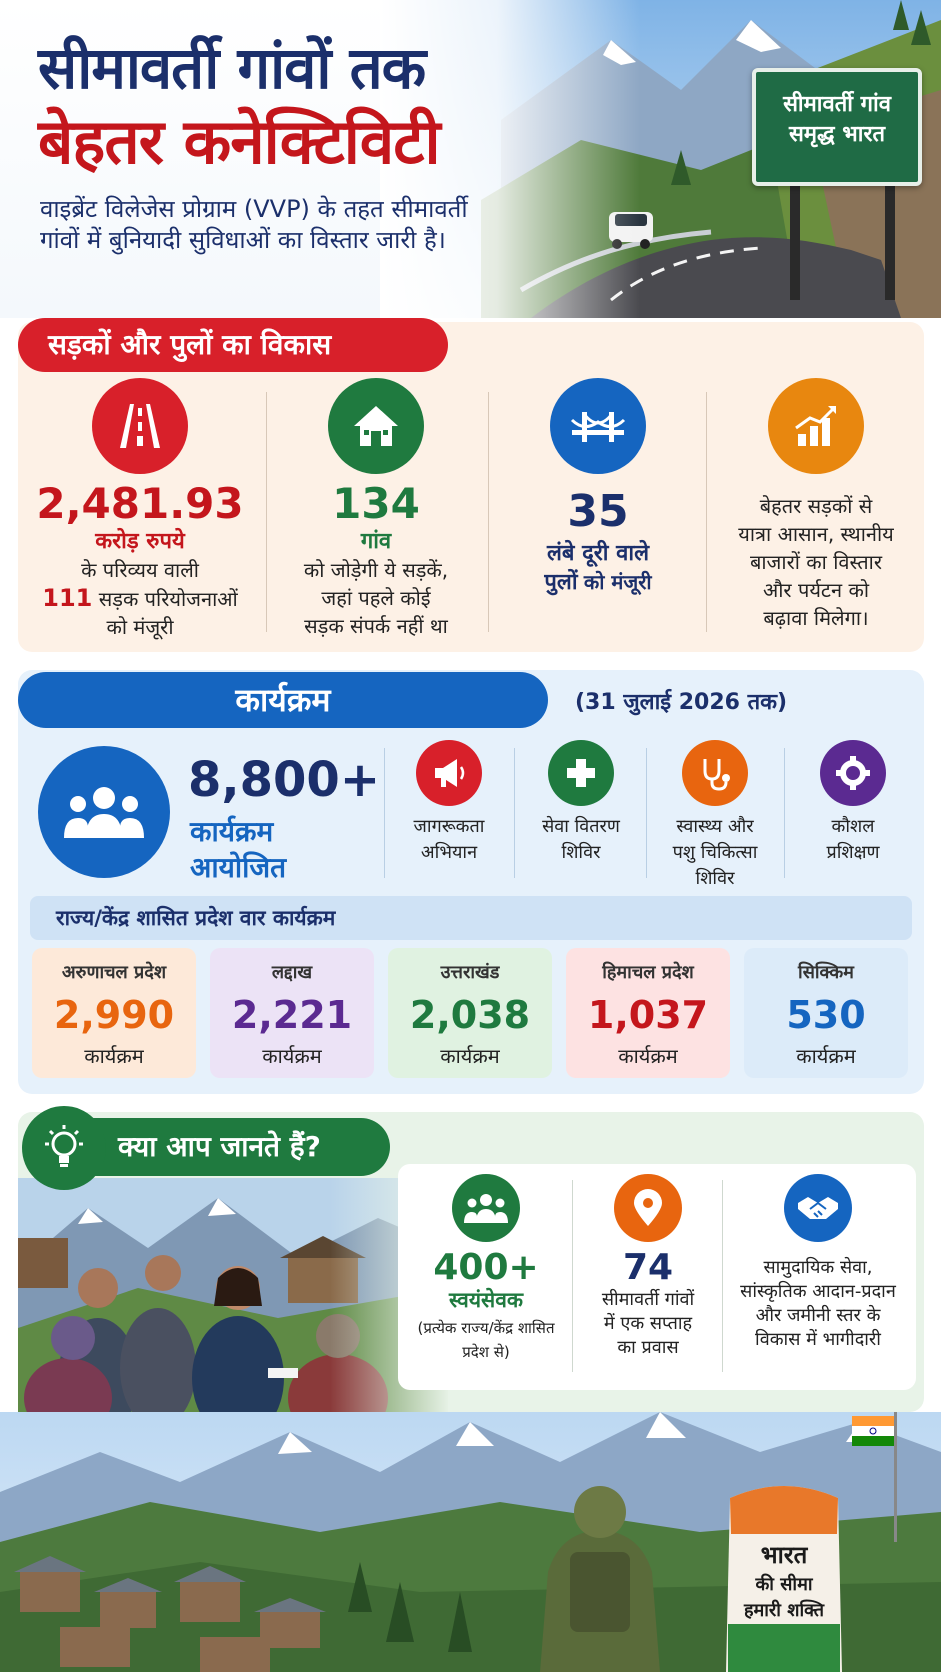  Describe the element at coordinates (376, 626) in the screenshot. I see `villages-connected-line3: सड़क संपर्क नहीं था` at that location.